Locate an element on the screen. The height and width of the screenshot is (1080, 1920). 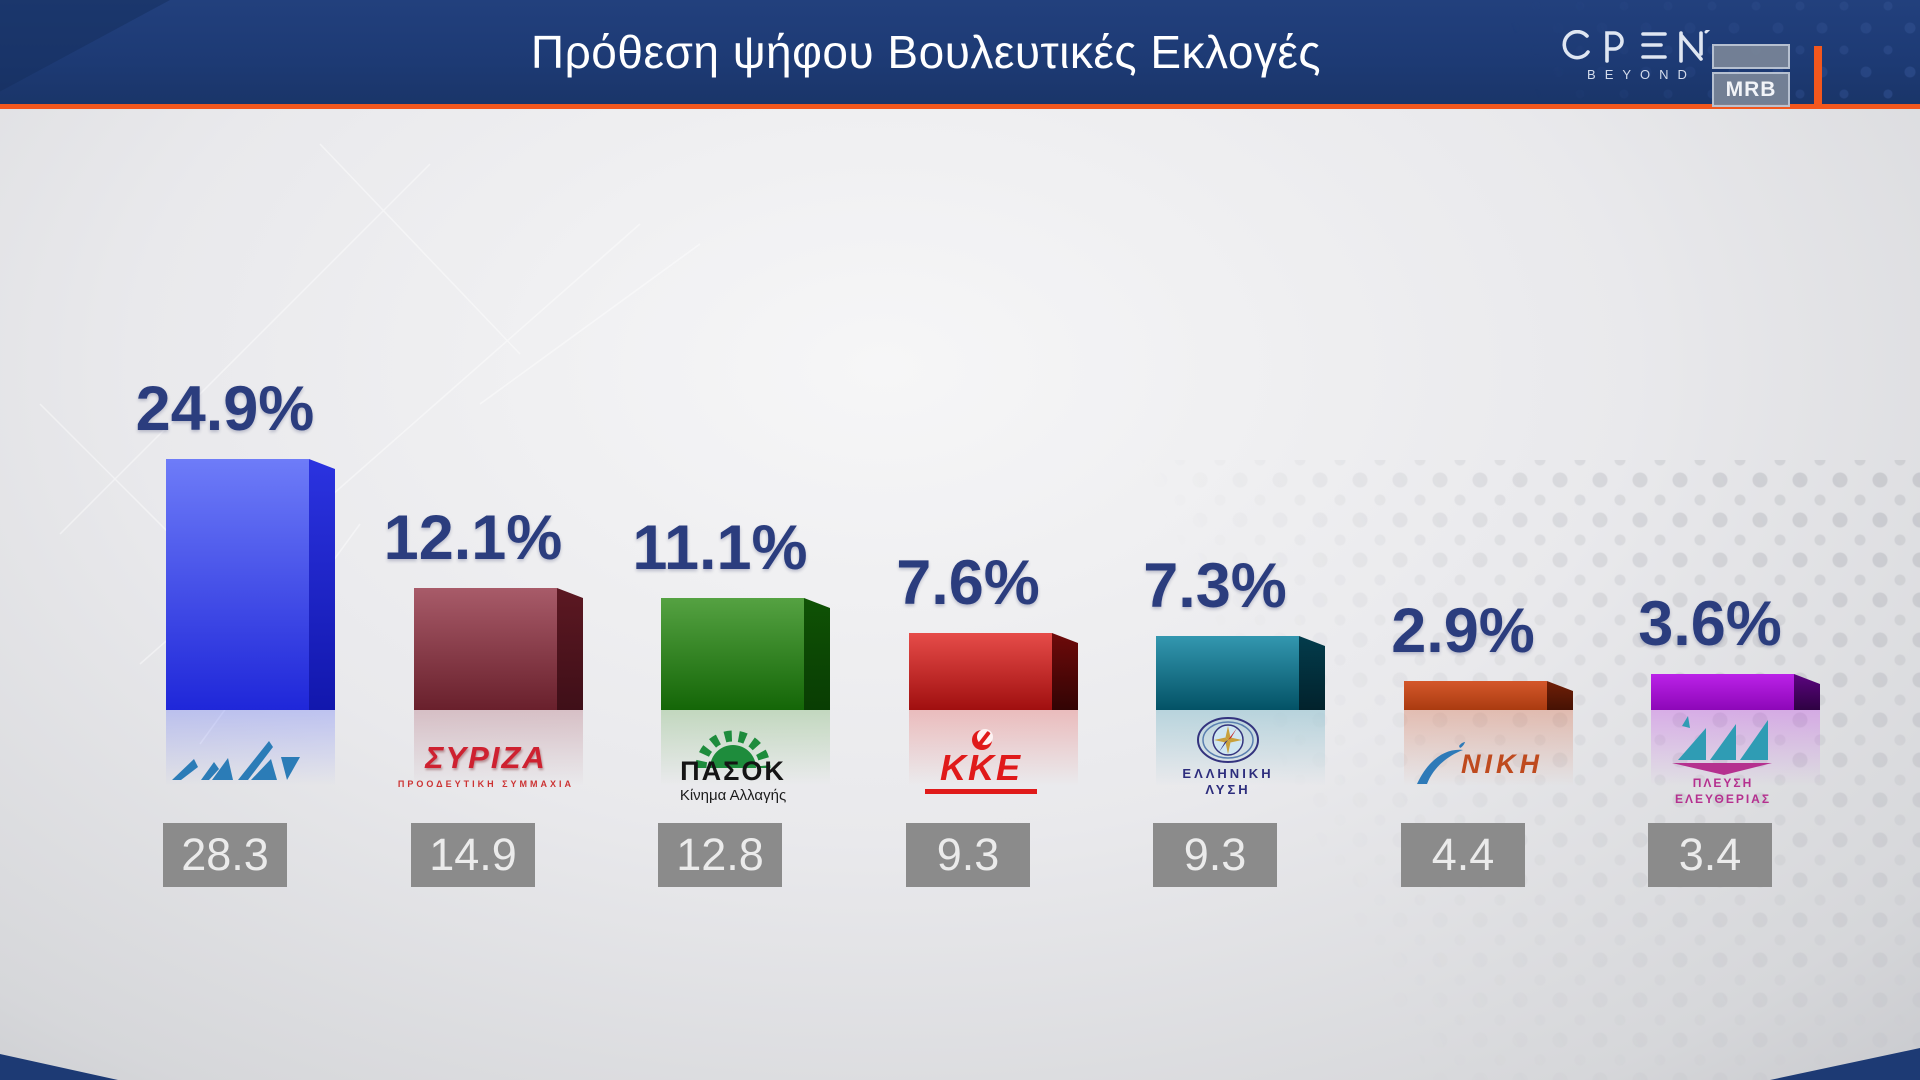
previous-value-kke: 9.3 is located at coordinates (968, 855).